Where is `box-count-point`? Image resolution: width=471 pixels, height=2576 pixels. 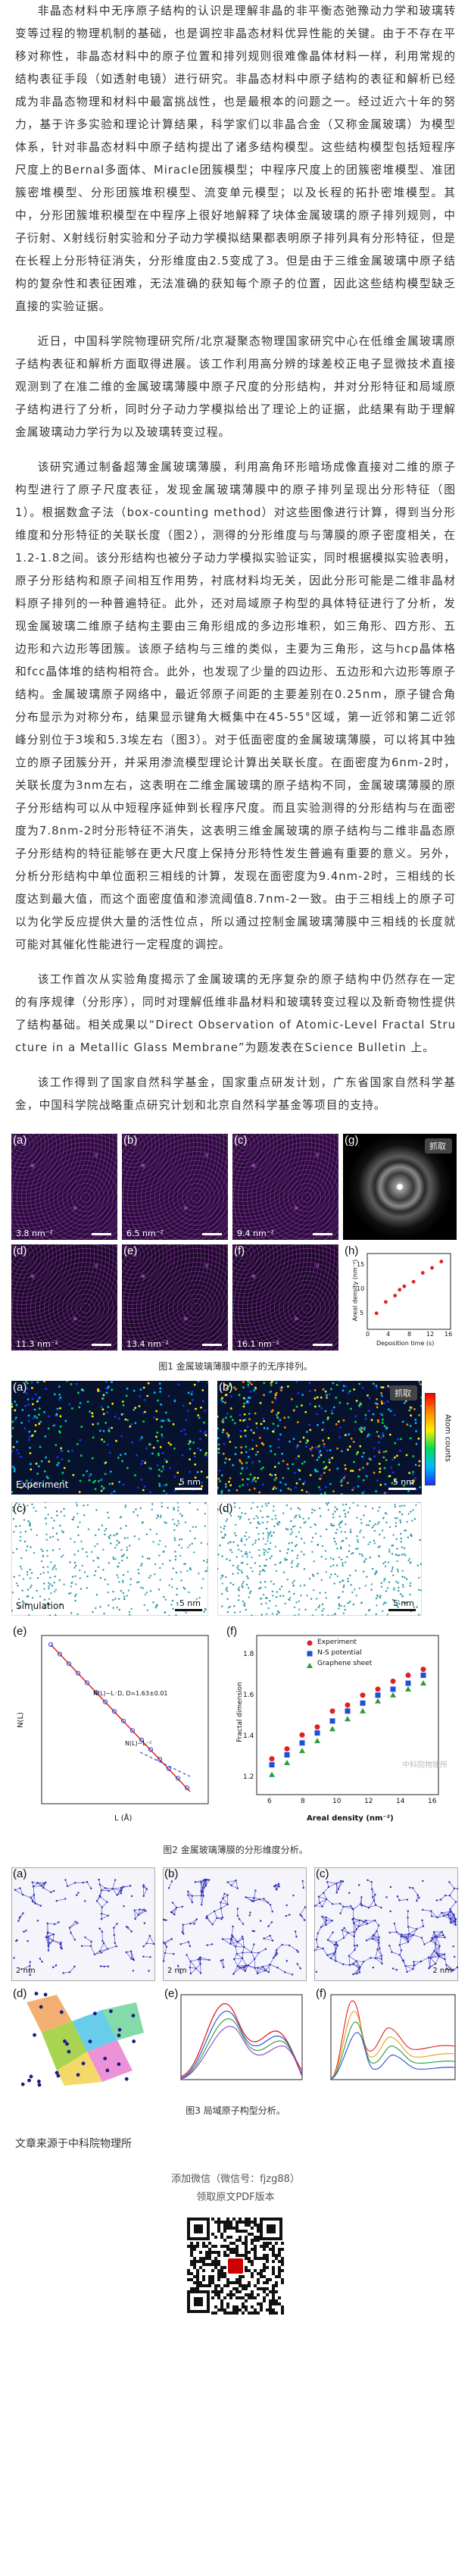
box-count-point is located at coordinates (132, 1731).